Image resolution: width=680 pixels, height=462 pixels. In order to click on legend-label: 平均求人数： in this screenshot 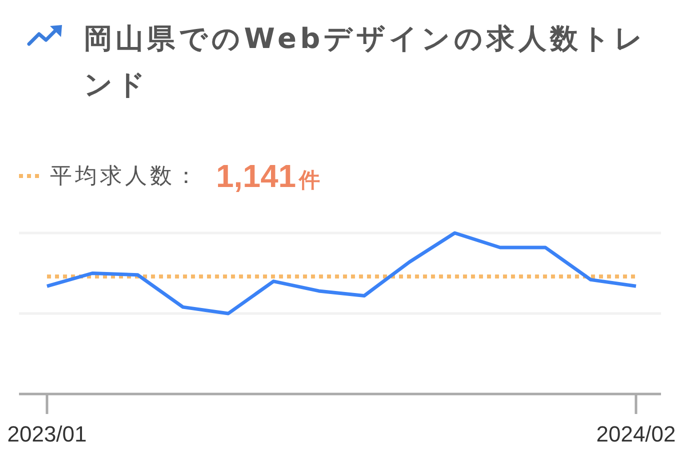, I will do `click(125, 177)`.